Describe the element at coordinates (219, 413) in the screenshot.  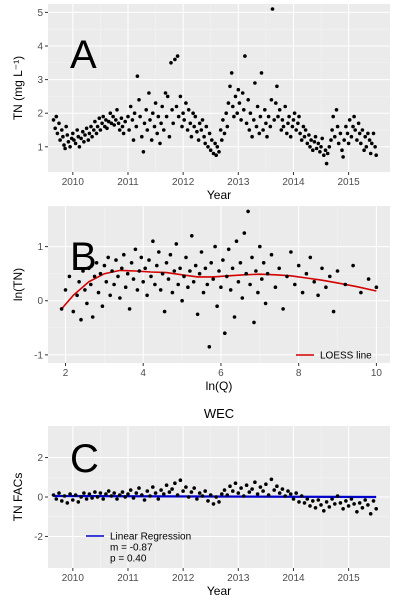
I see `plot-title: WEC` at that location.